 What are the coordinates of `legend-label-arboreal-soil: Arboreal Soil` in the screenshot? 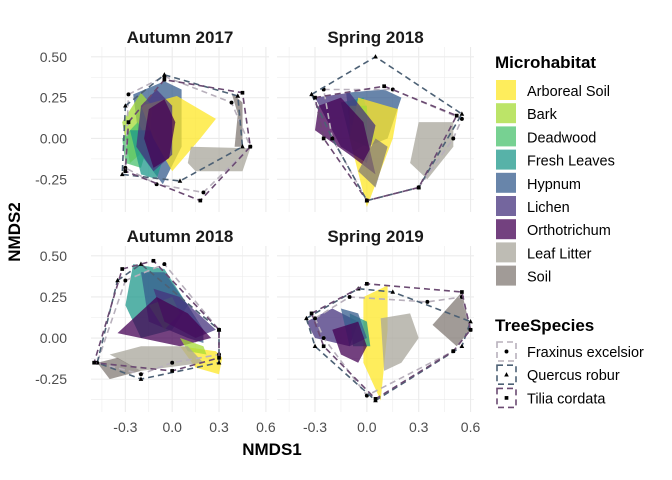 It's located at (568, 92).